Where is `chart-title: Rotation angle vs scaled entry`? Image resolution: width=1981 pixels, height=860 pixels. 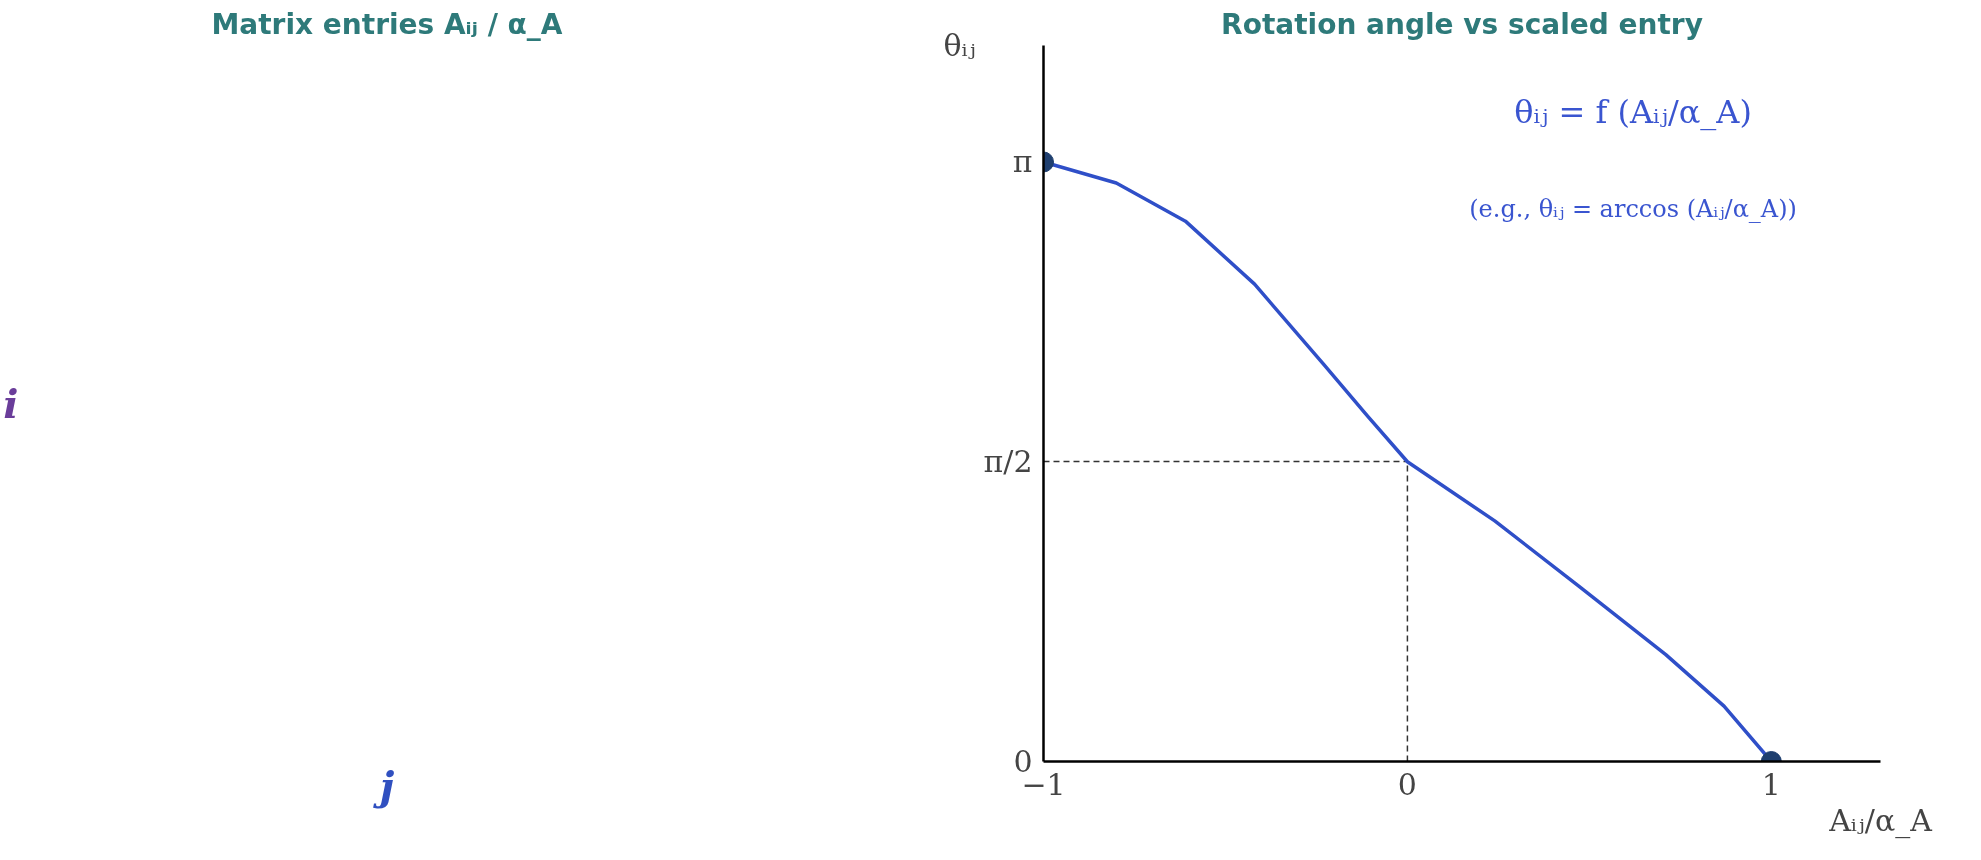
chart-title: Rotation angle vs scaled entry is located at coordinates (1462, 24).